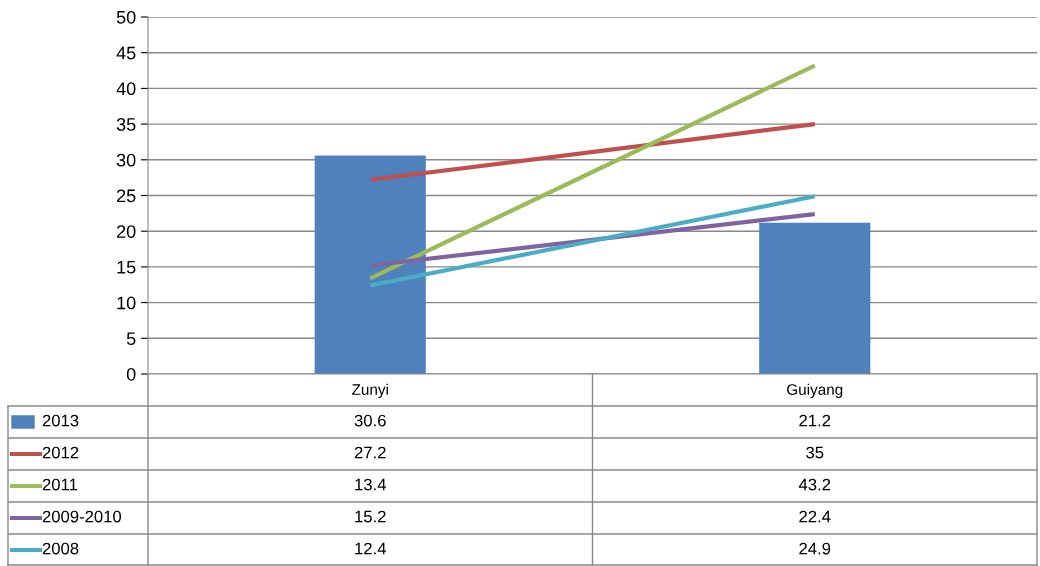  I want to click on y-tick-label: 45, so click(126, 53).